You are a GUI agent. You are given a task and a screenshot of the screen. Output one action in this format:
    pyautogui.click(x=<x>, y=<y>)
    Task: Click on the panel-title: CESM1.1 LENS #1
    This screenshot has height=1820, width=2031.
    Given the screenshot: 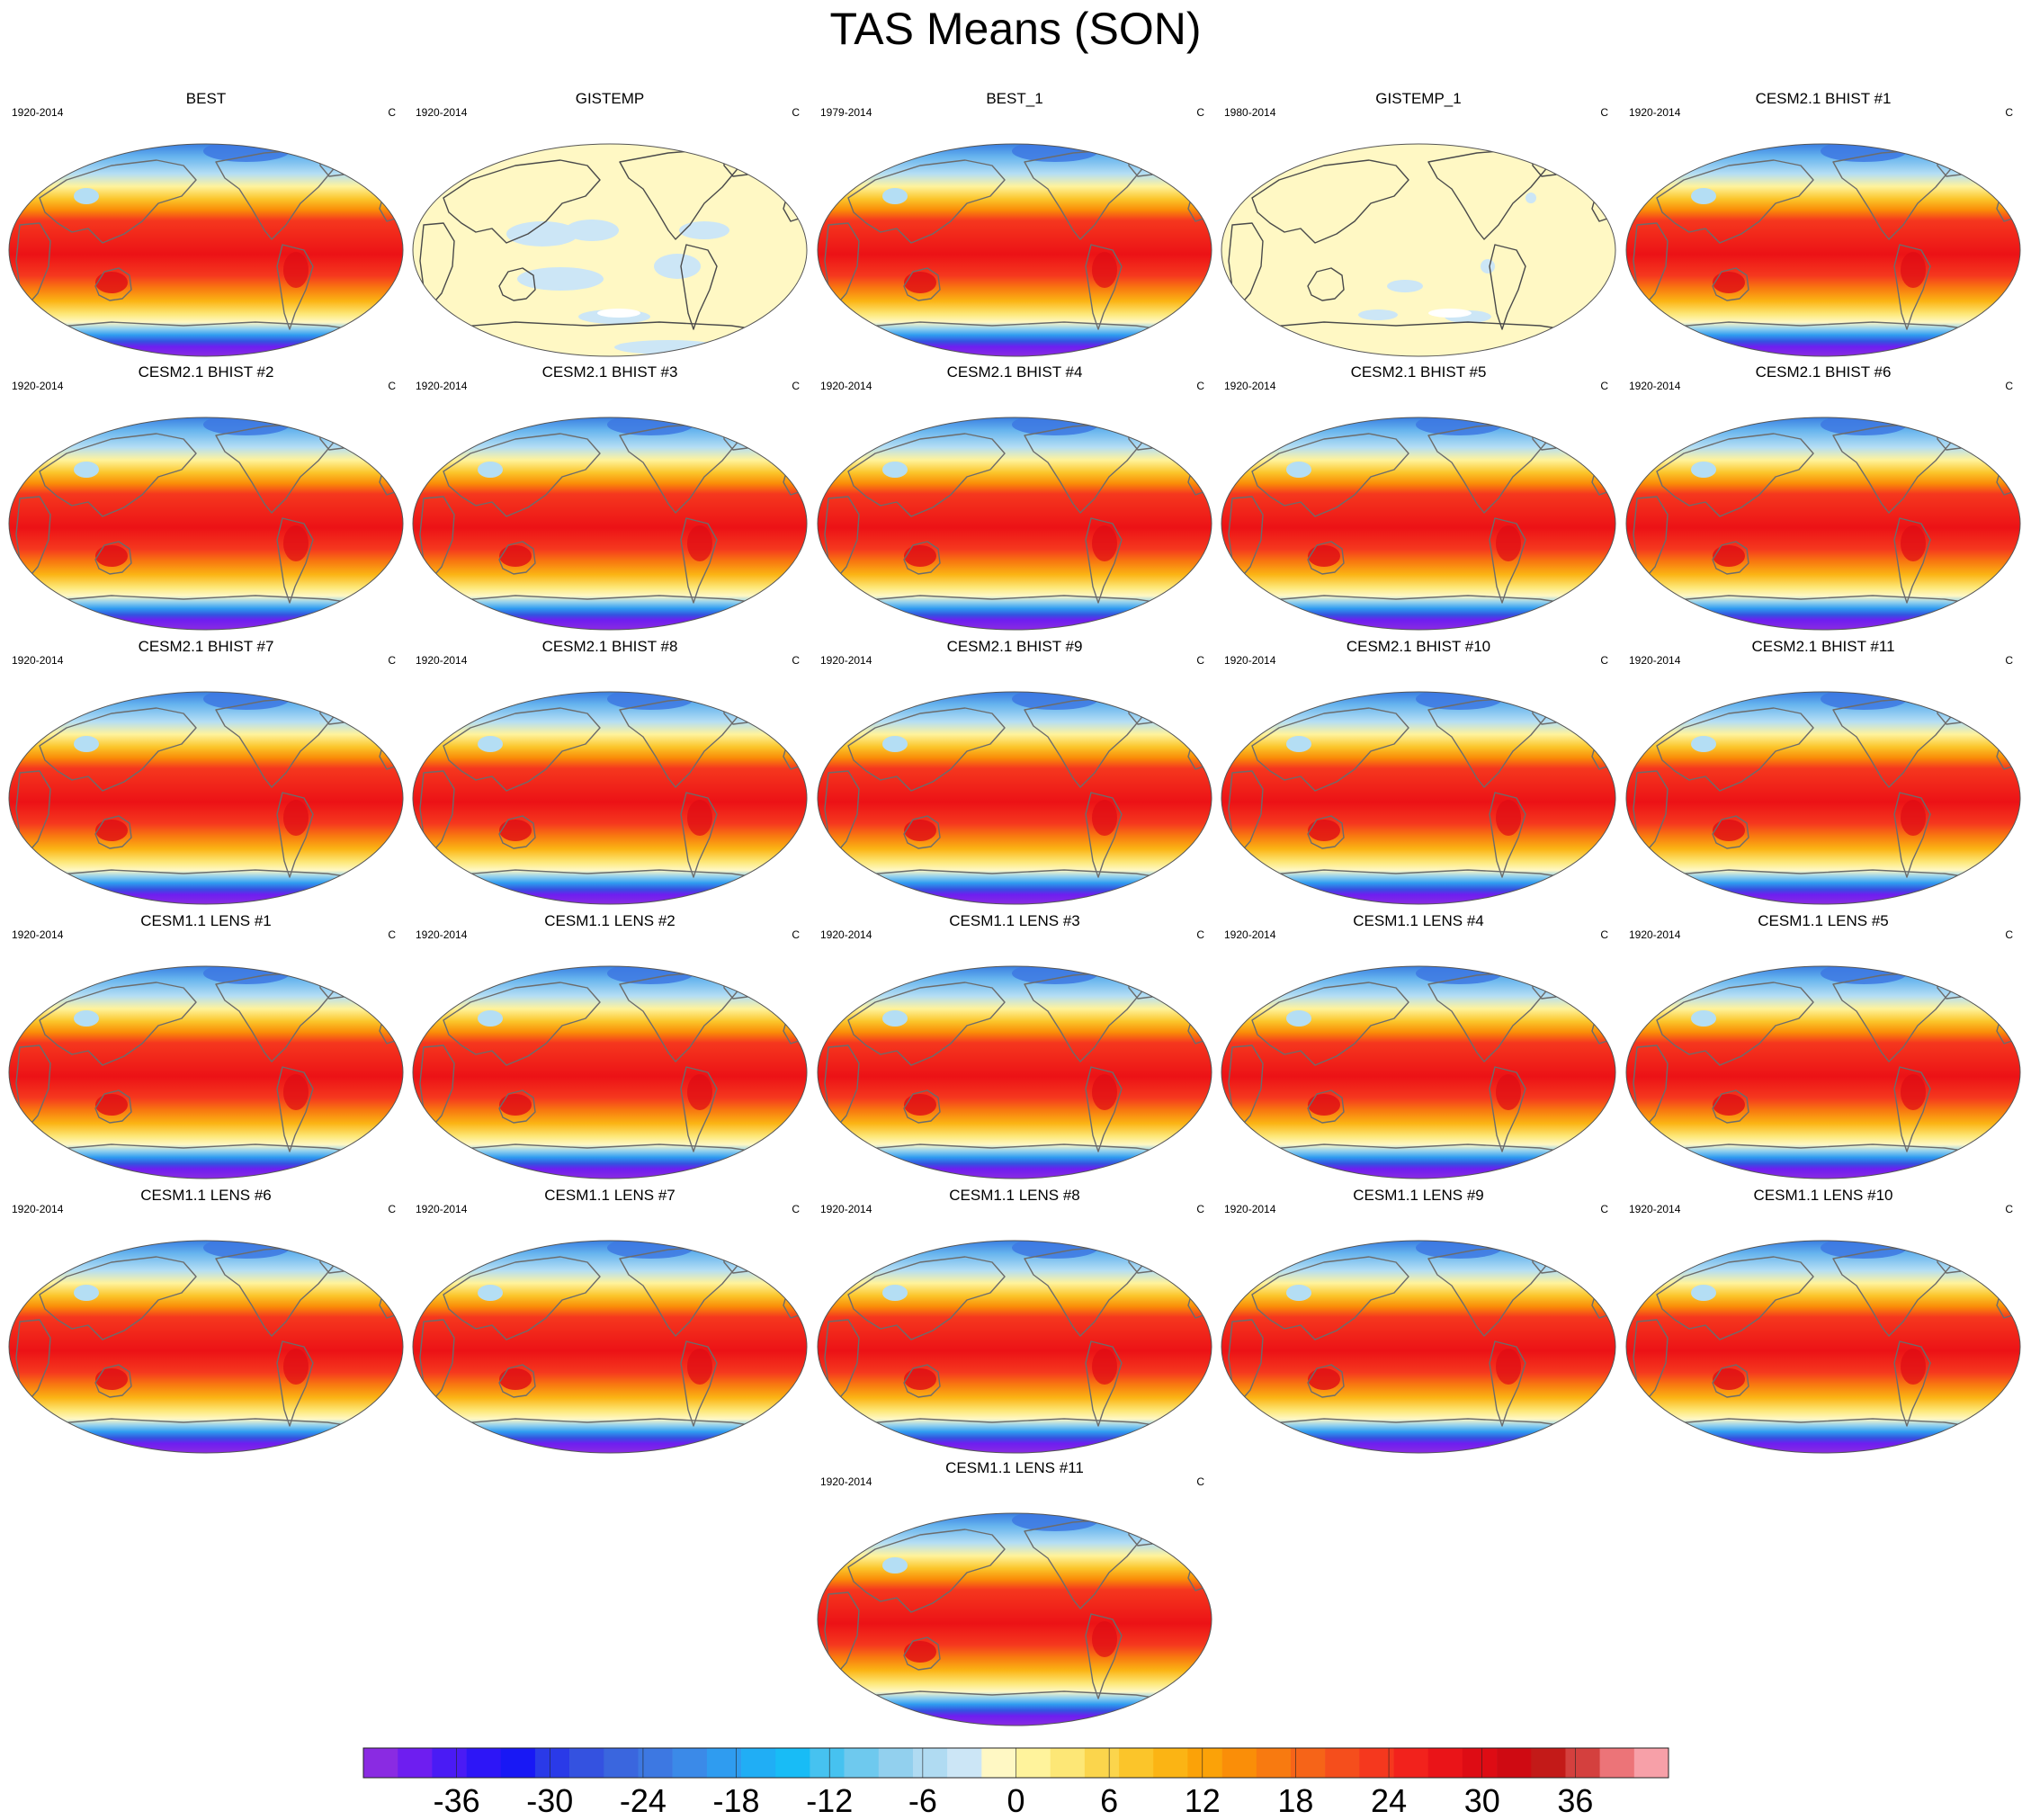 What is the action you would take?
    pyautogui.click(x=206, y=920)
    